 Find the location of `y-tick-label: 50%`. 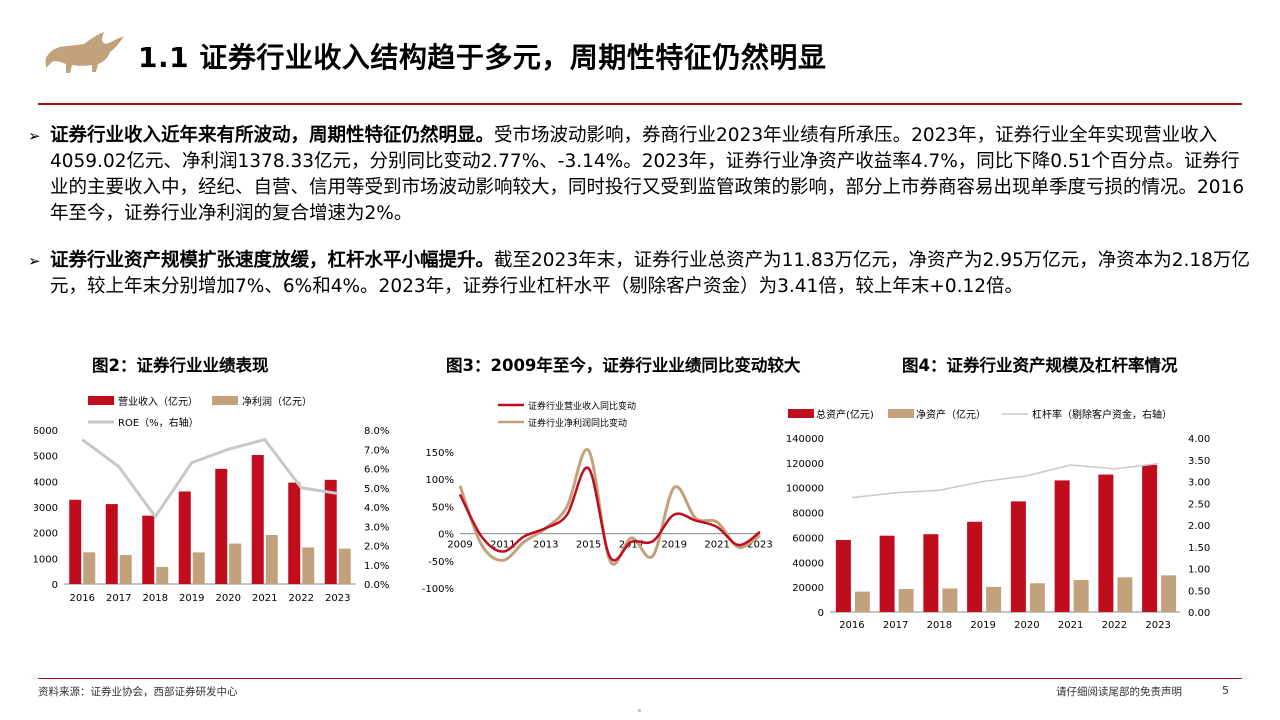

y-tick-label: 50% is located at coordinates (443, 507).